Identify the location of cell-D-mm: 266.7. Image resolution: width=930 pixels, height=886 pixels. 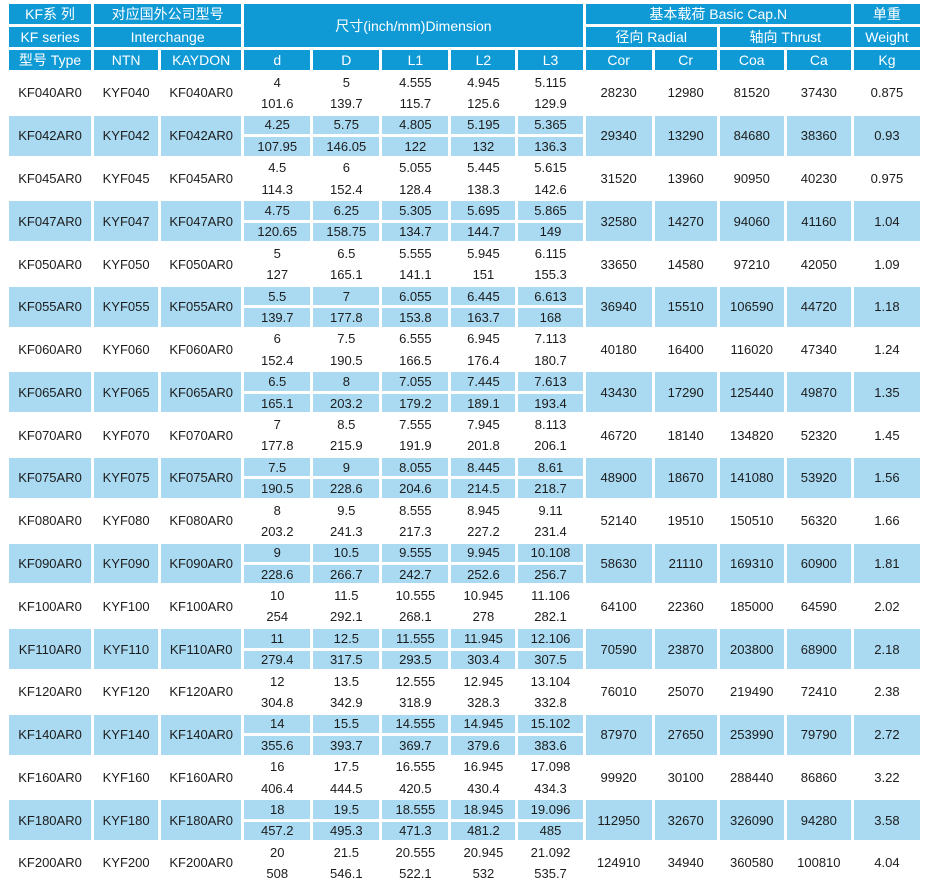
(346, 574).